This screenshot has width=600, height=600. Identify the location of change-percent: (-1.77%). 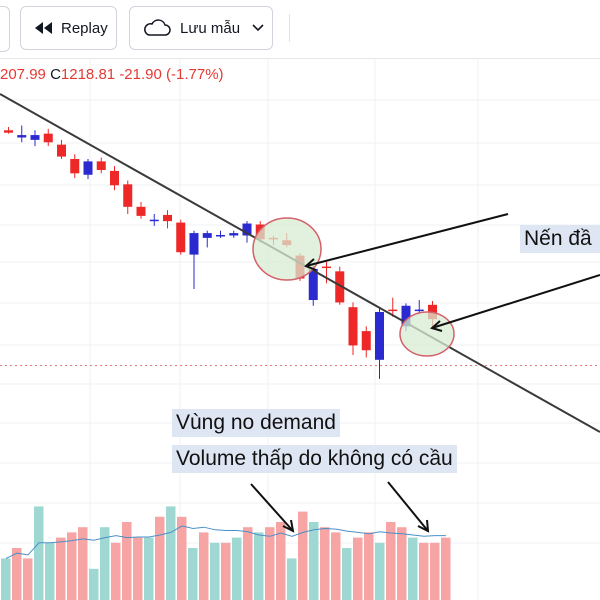
(195, 74).